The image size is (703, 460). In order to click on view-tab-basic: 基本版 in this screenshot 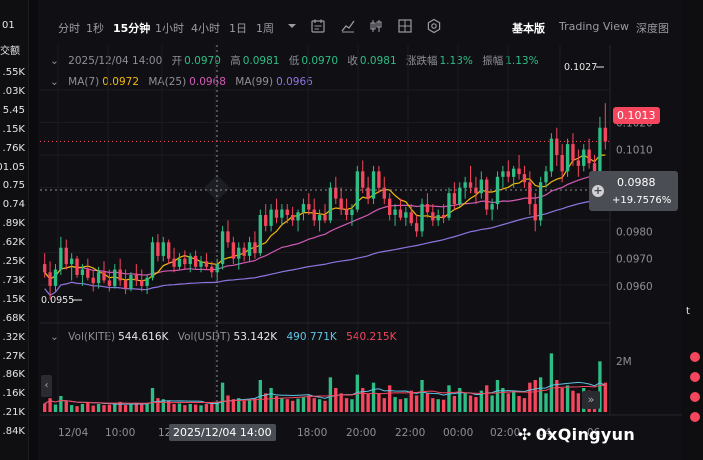, I will do `click(528, 28)`.